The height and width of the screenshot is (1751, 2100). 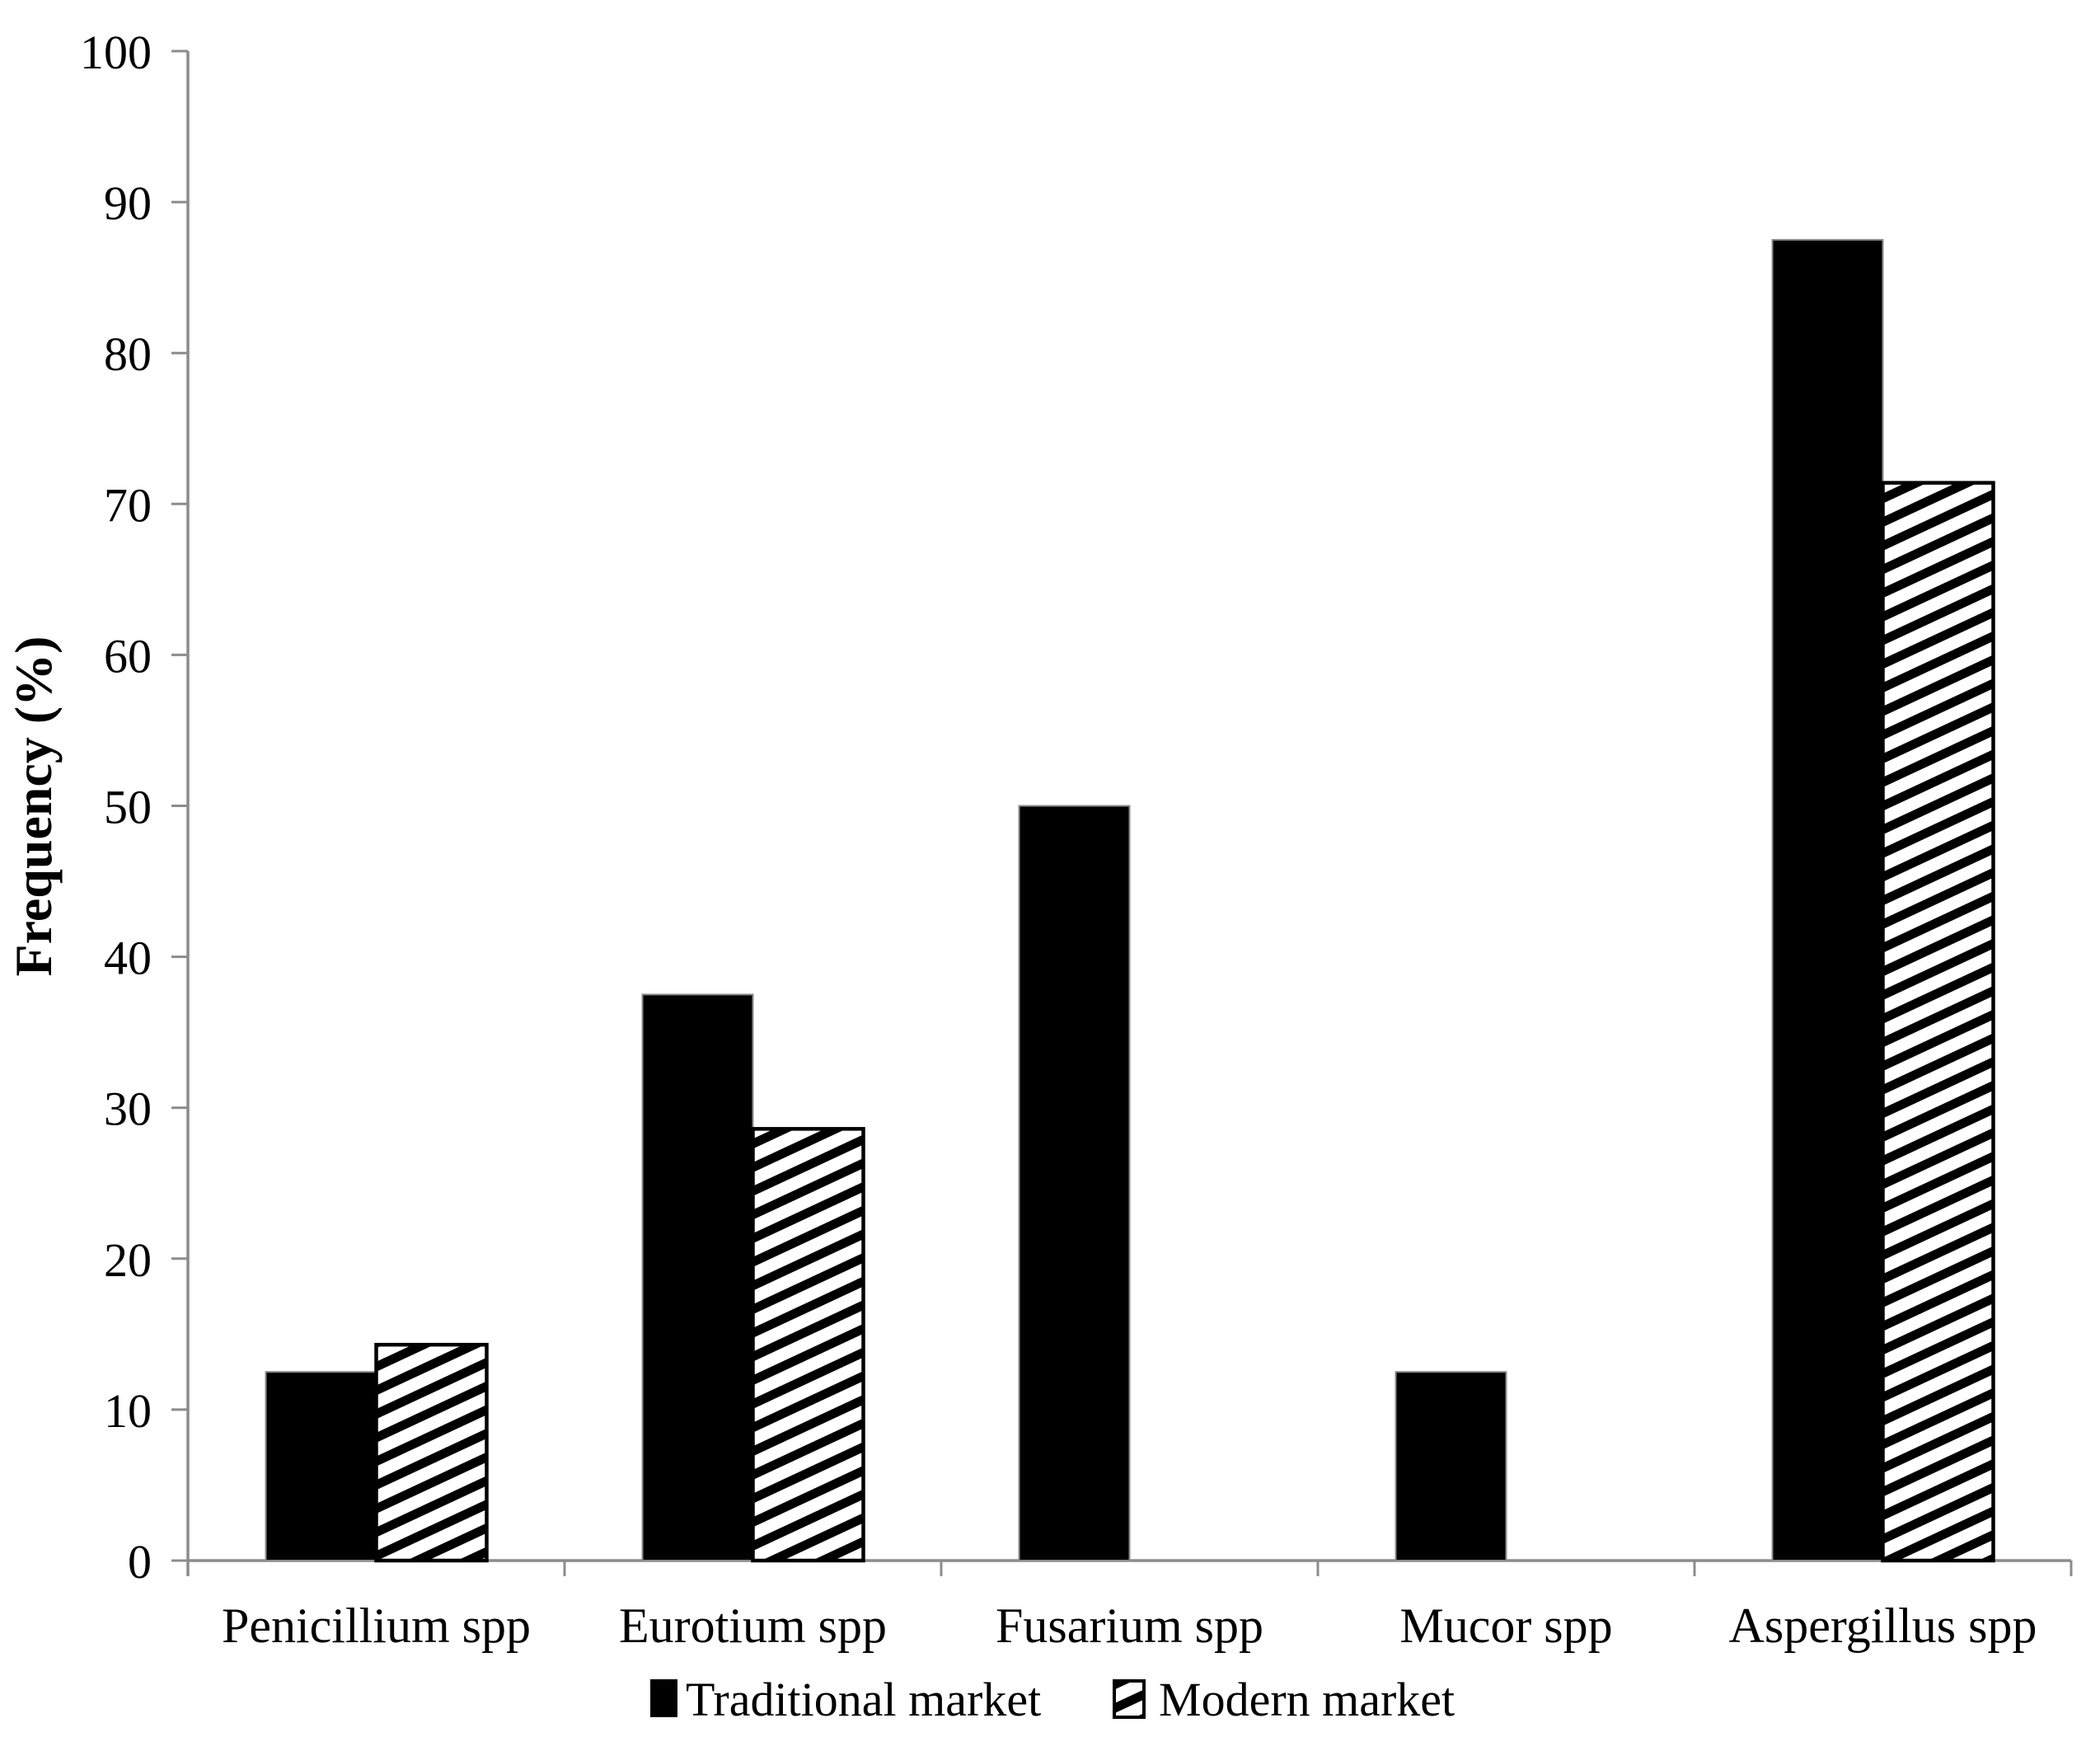 I want to click on x-category-label-penicillium-spp: Penicillium spp, so click(x=376, y=1625).